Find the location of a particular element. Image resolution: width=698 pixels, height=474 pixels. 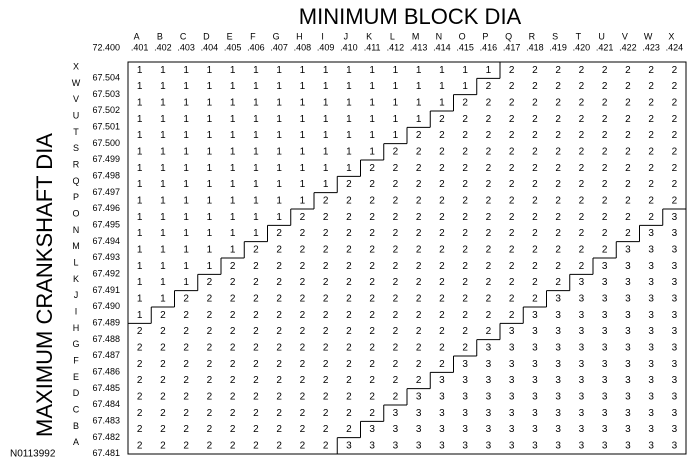

row-letter: I is located at coordinates (76, 312).